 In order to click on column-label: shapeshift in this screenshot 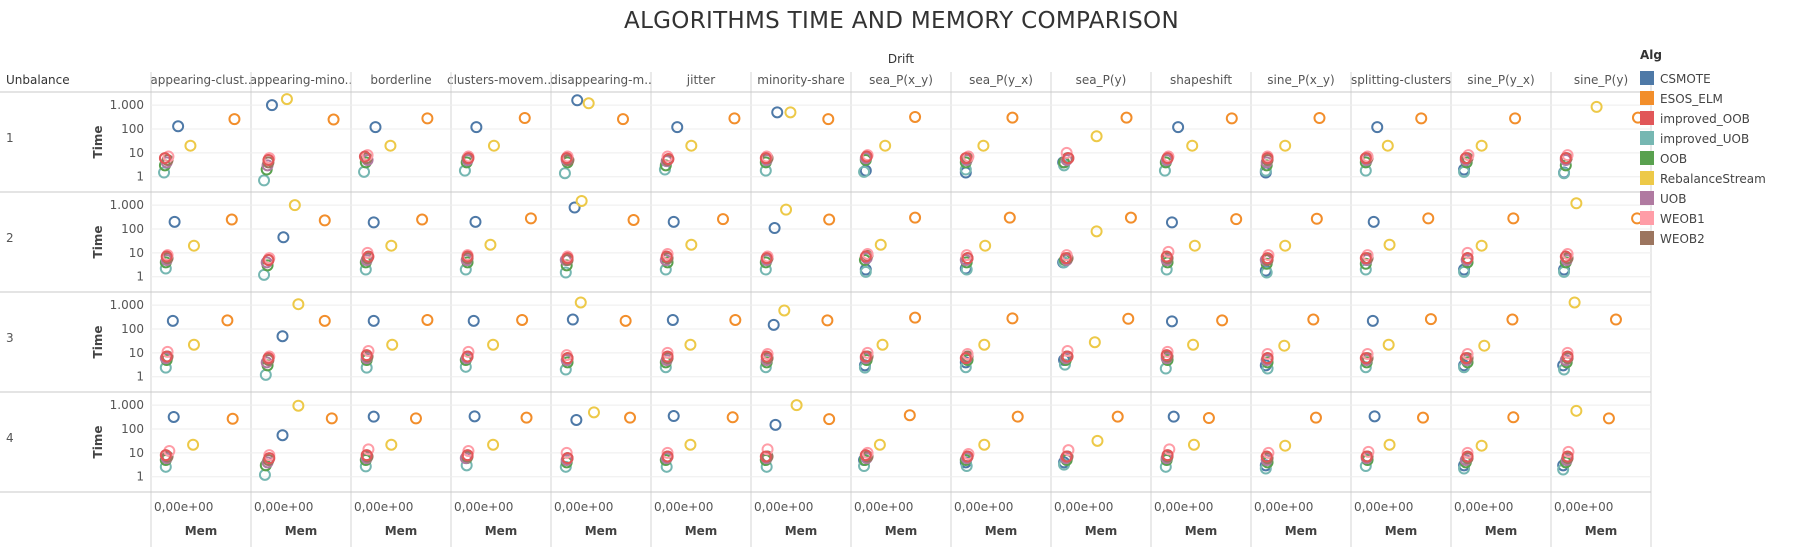, I will do `click(1201, 80)`.